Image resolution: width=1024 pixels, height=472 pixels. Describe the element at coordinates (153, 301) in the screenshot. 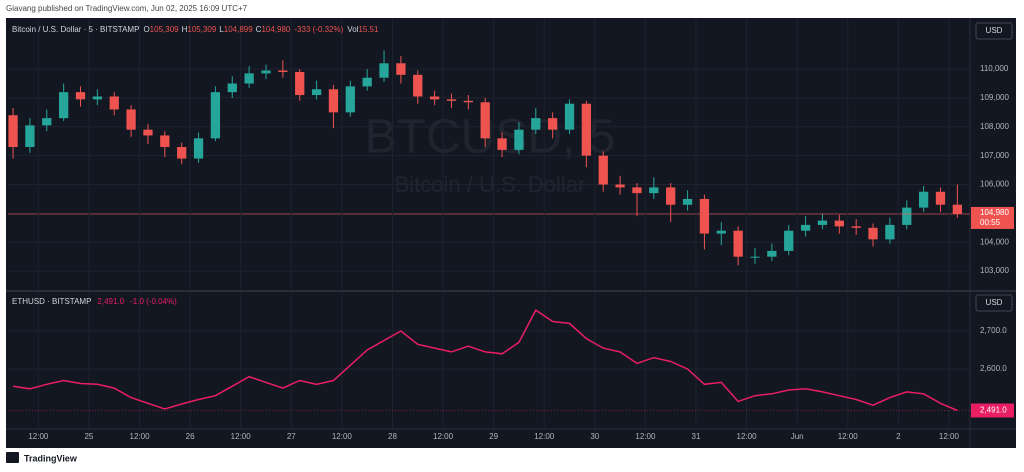

I see `change: -1.0 (-0.04%)` at that location.